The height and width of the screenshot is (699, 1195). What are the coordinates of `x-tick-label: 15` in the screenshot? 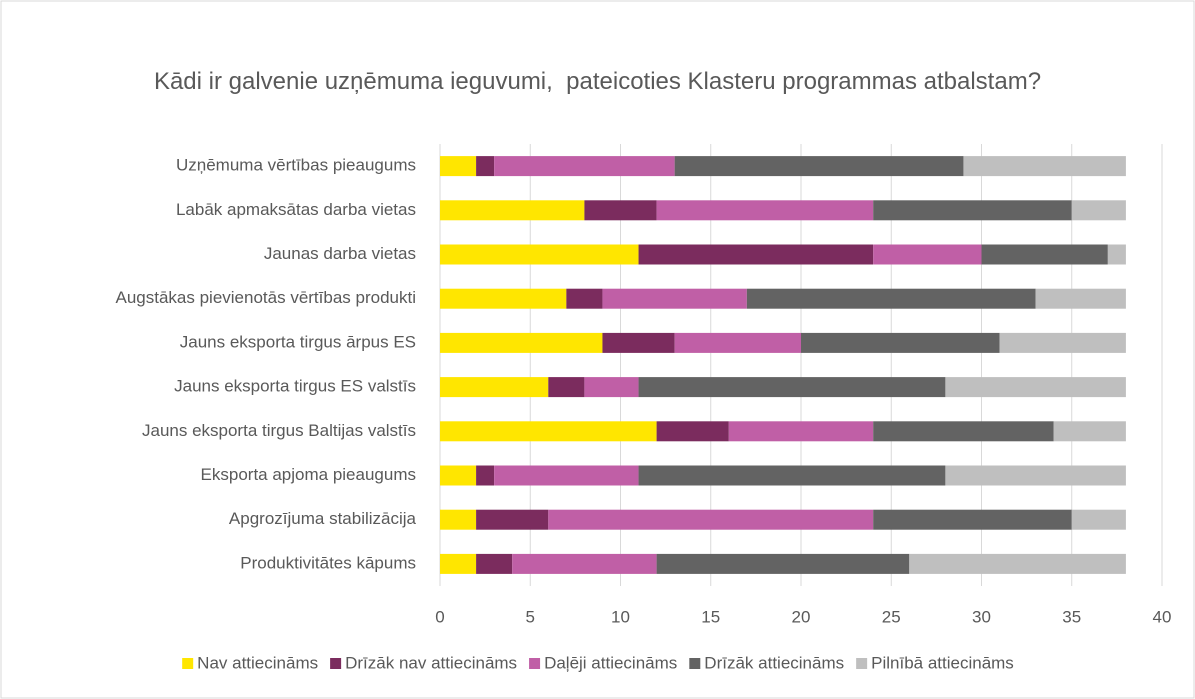 It's located at (710, 616).